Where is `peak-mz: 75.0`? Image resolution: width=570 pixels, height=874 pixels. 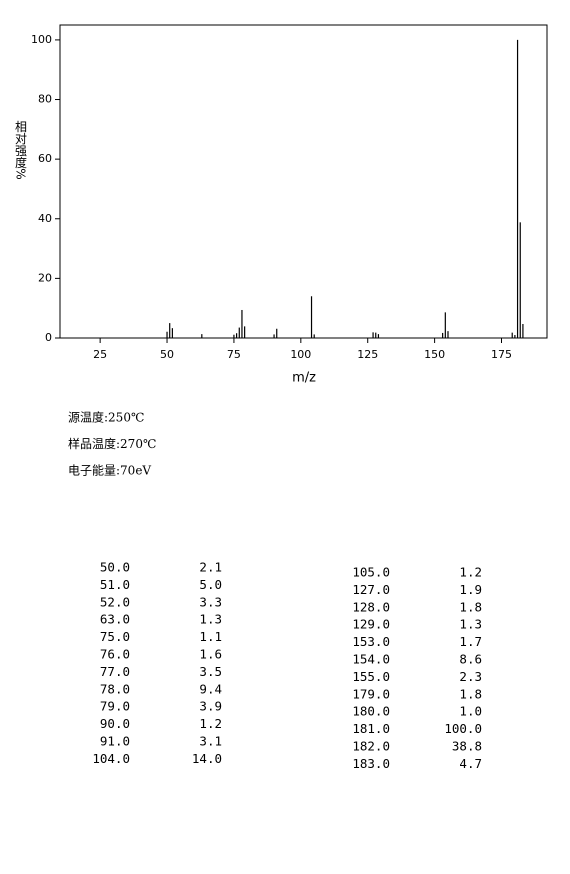
peak-mz: 75.0 is located at coordinates (115, 636).